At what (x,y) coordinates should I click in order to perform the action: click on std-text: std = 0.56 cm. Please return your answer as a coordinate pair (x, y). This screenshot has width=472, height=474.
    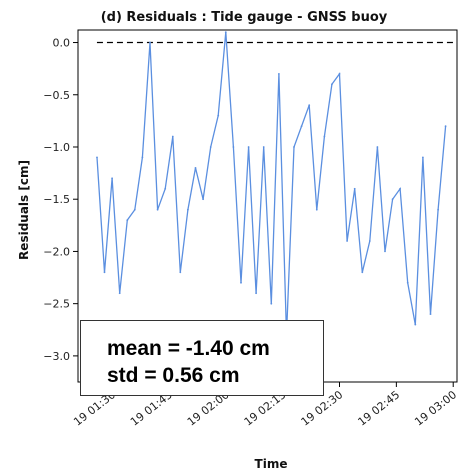
    Looking at the image, I should click on (173, 375).